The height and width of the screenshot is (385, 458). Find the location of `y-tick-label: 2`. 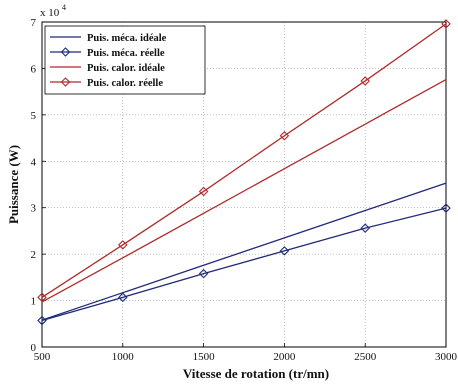

y-tick-label: 2 is located at coordinates (34, 255).